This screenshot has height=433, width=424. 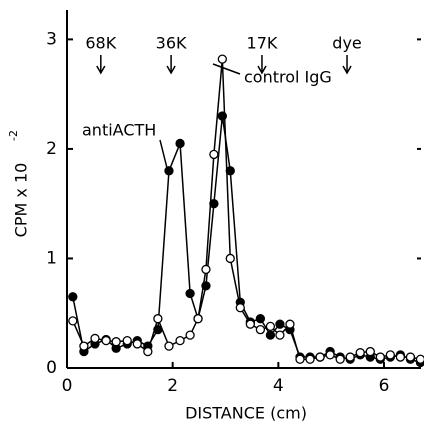 I want to click on x-tick-label: 0, so click(x=67, y=386).